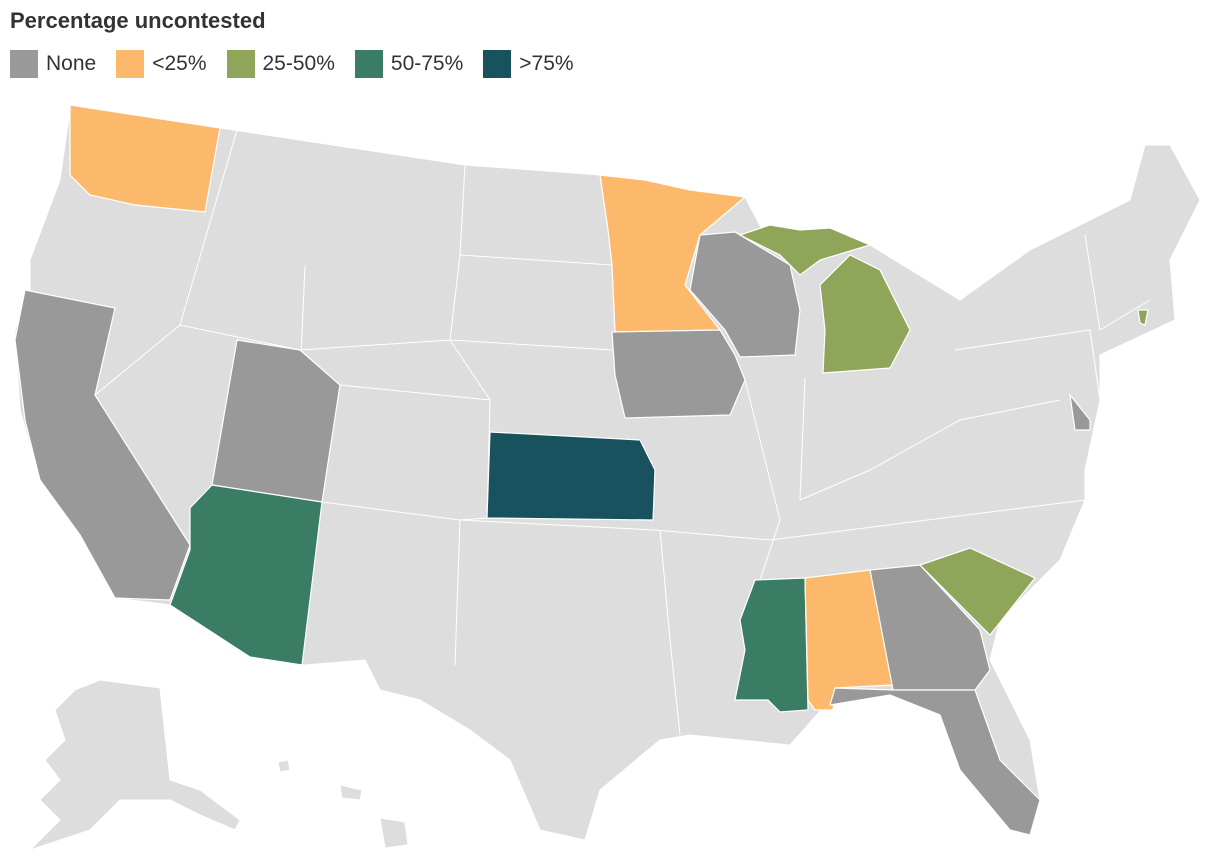  I want to click on legend-item: 25-50%, so click(280, 64).